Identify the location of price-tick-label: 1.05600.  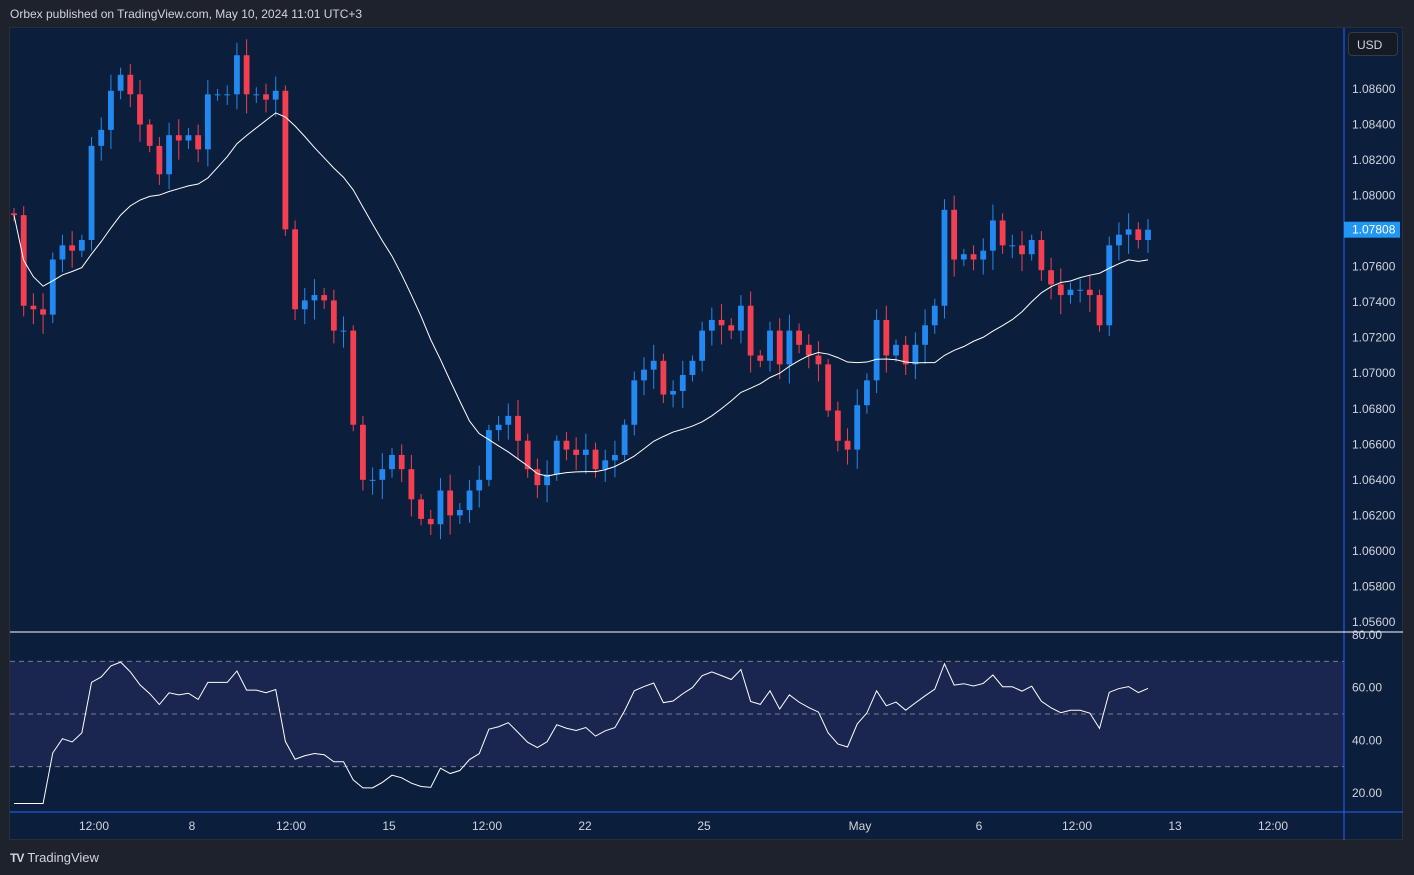
(1374, 622).